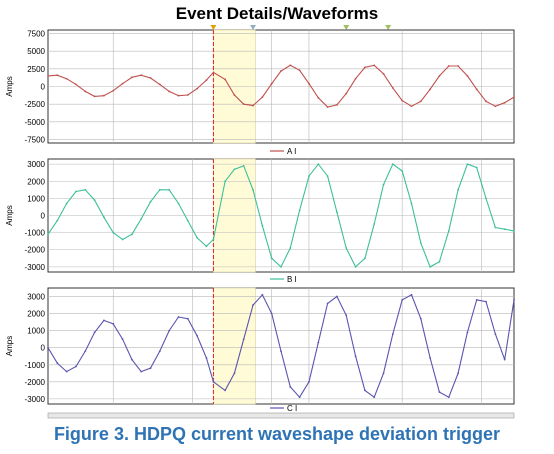 The width and height of the screenshot is (554, 454). I want to click on y-tick-label: -7500, so click(35, 139).